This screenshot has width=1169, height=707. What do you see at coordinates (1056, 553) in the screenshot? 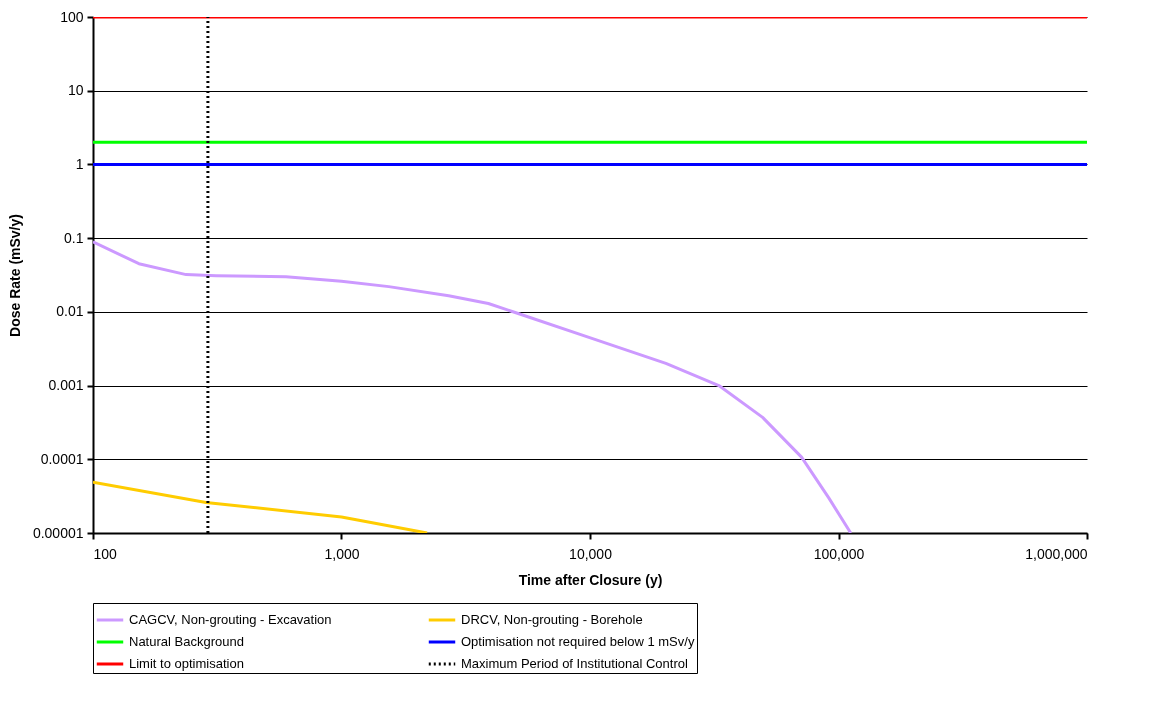
I see `x-tick-label: 1,000,000` at bounding box center [1056, 553].